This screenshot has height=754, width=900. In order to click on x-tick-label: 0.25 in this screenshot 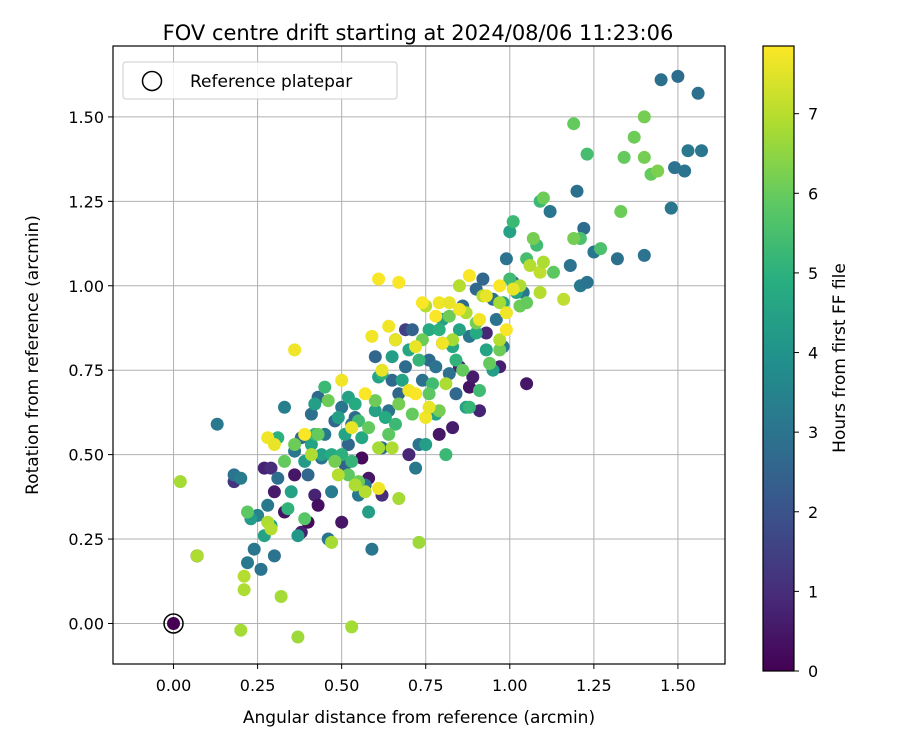, I will do `click(258, 685)`.